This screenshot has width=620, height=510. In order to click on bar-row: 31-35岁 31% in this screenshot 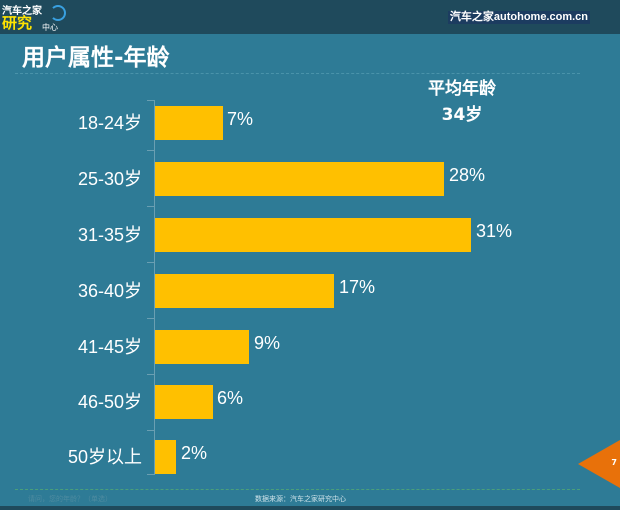, I will do `click(310, 235)`.